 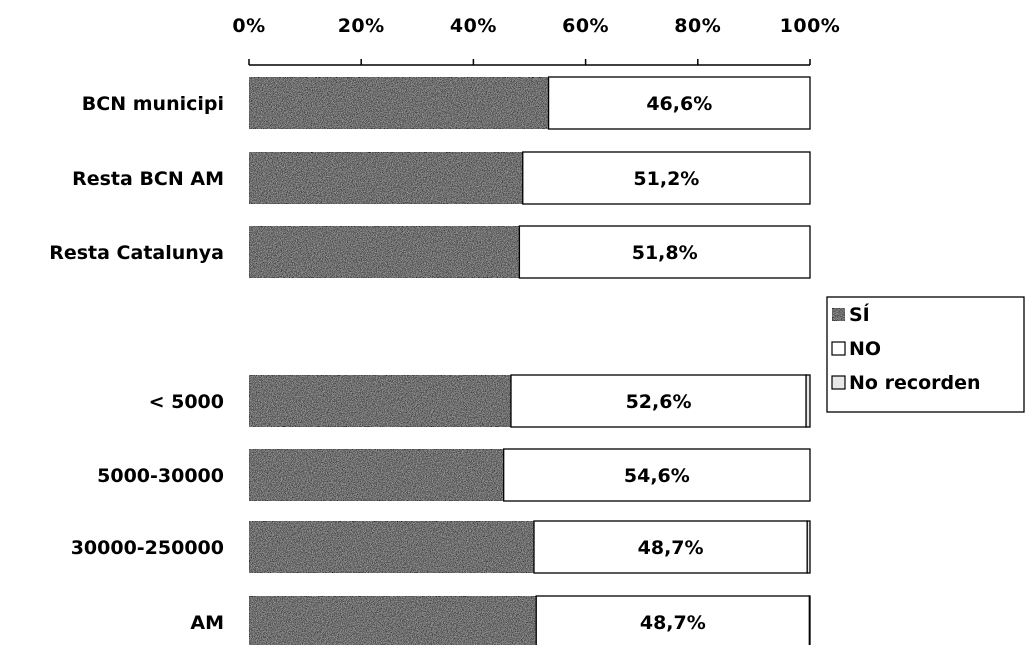 I want to click on x-tick-label: 40%, so click(x=473, y=26).